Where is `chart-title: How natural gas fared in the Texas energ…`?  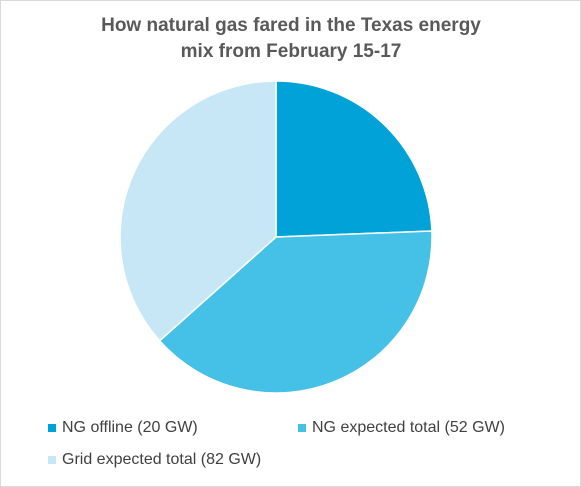
chart-title: How natural gas fared in the Texas energ… is located at coordinates (291, 39).